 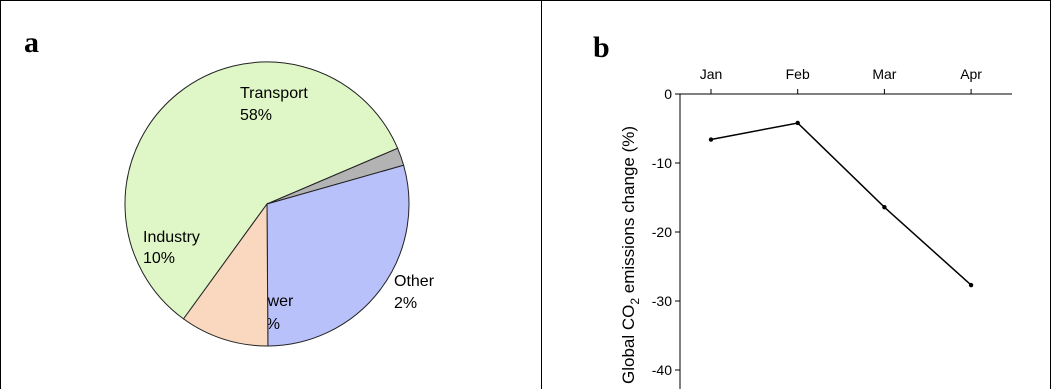 What do you see at coordinates (662, 232) in the screenshot?
I see `y-tick-label-2: -20` at bounding box center [662, 232].